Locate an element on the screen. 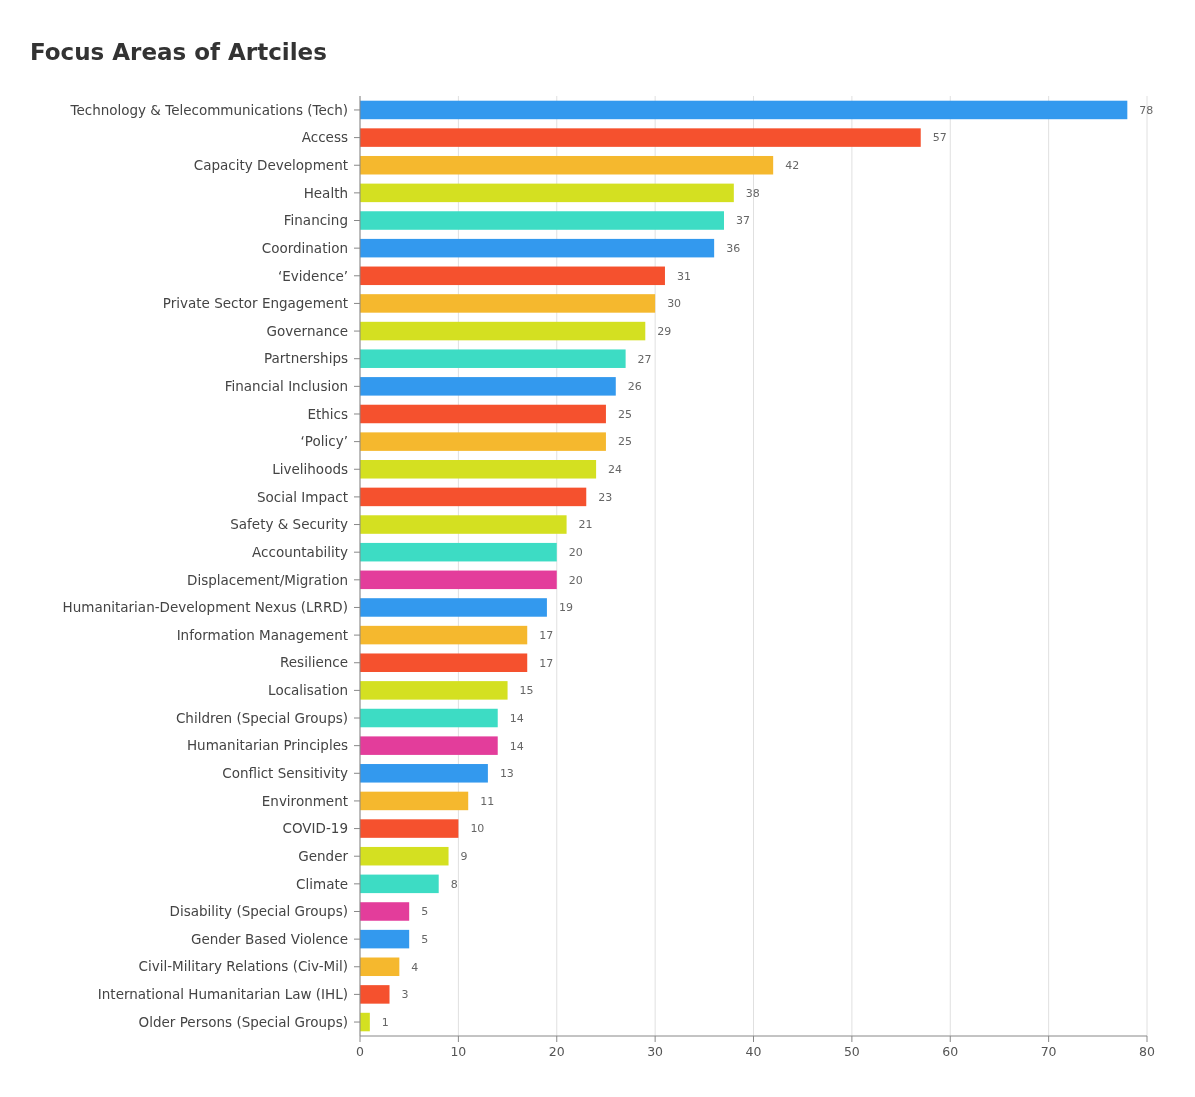  data-label: 57 is located at coordinates (939, 138).